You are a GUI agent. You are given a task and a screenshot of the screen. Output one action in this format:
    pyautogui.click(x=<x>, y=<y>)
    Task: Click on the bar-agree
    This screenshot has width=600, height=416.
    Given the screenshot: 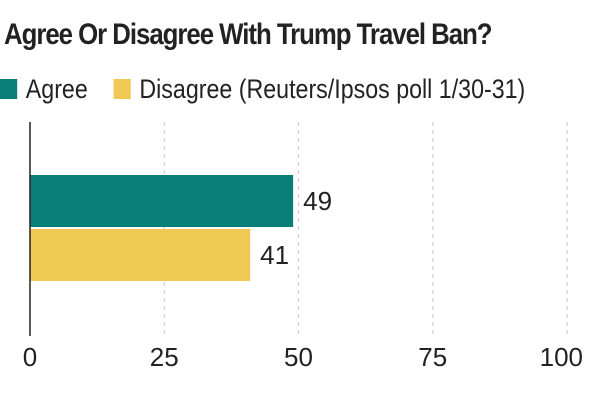 What is the action you would take?
    pyautogui.click(x=162, y=201)
    